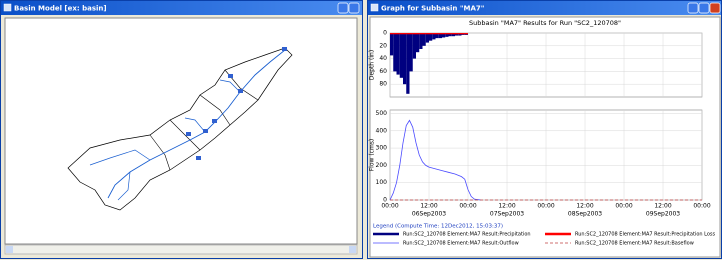 The height and width of the screenshot is (260, 722). What do you see at coordinates (382, 182) in the screenshot?
I see `y-tick-label: 100` at bounding box center [382, 182].